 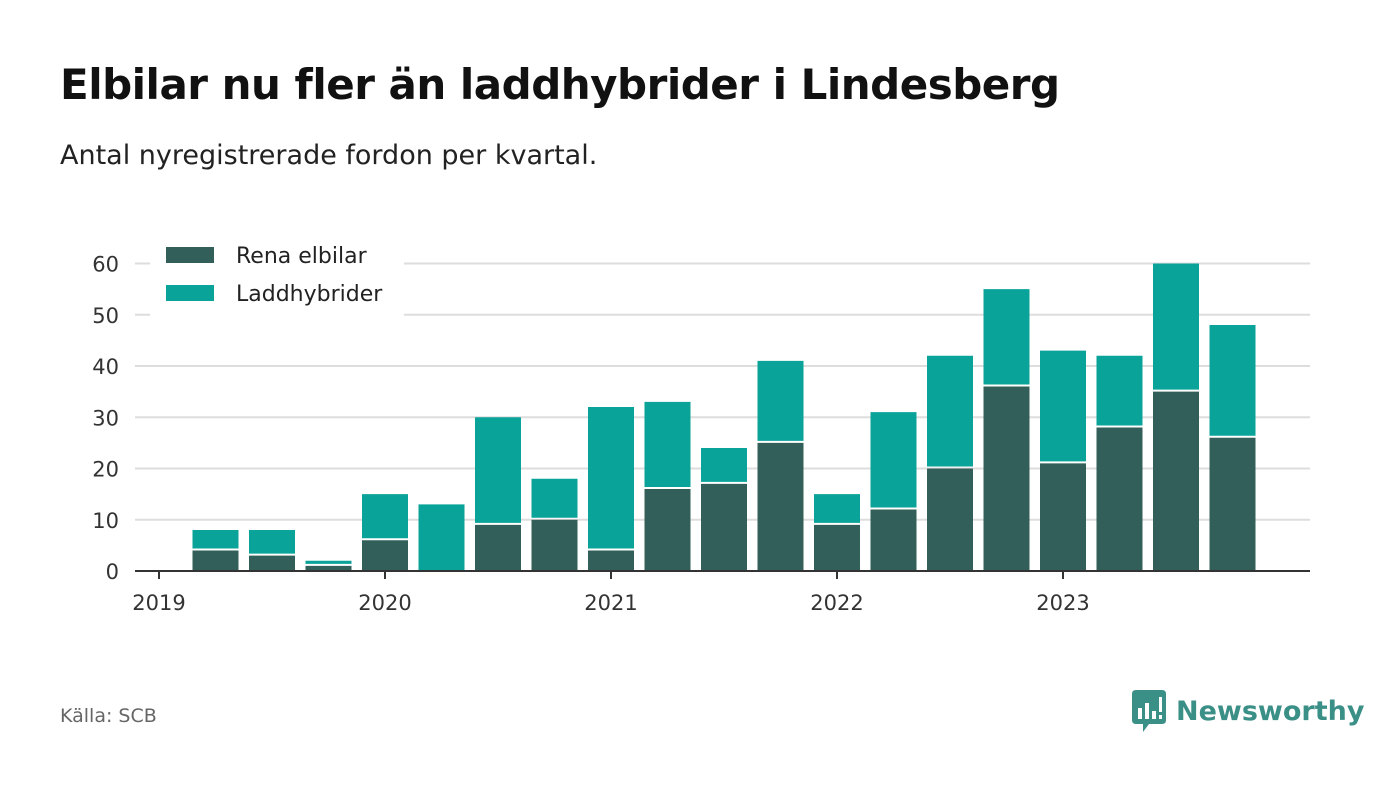 I want to click on chart-subtitle: Antal nyregistrerade fordon per kvartal., so click(x=329, y=155).